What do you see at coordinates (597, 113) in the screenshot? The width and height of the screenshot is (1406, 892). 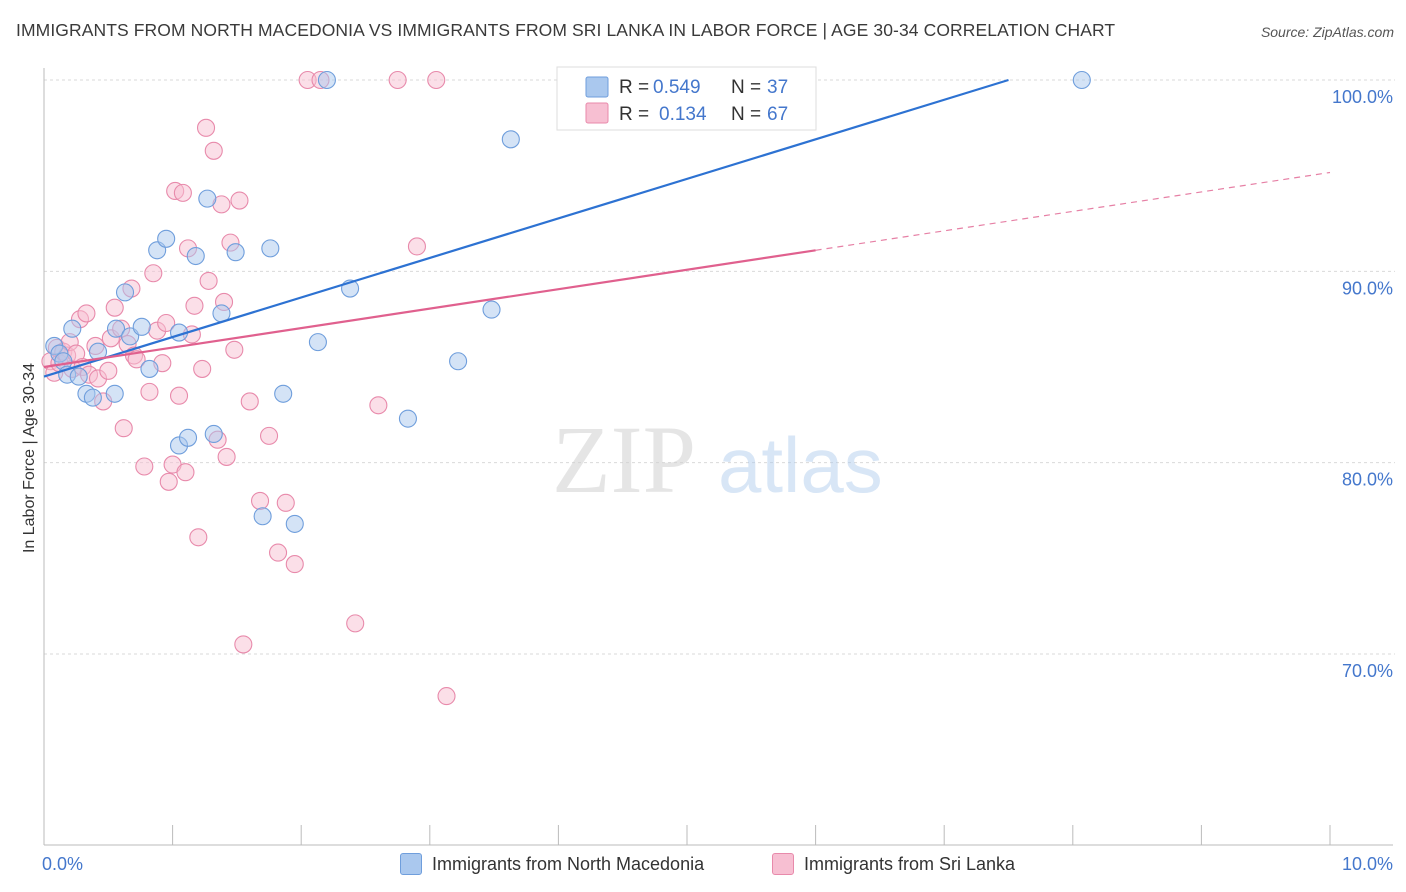 I see `legend-pink-swatch` at bounding box center [597, 113].